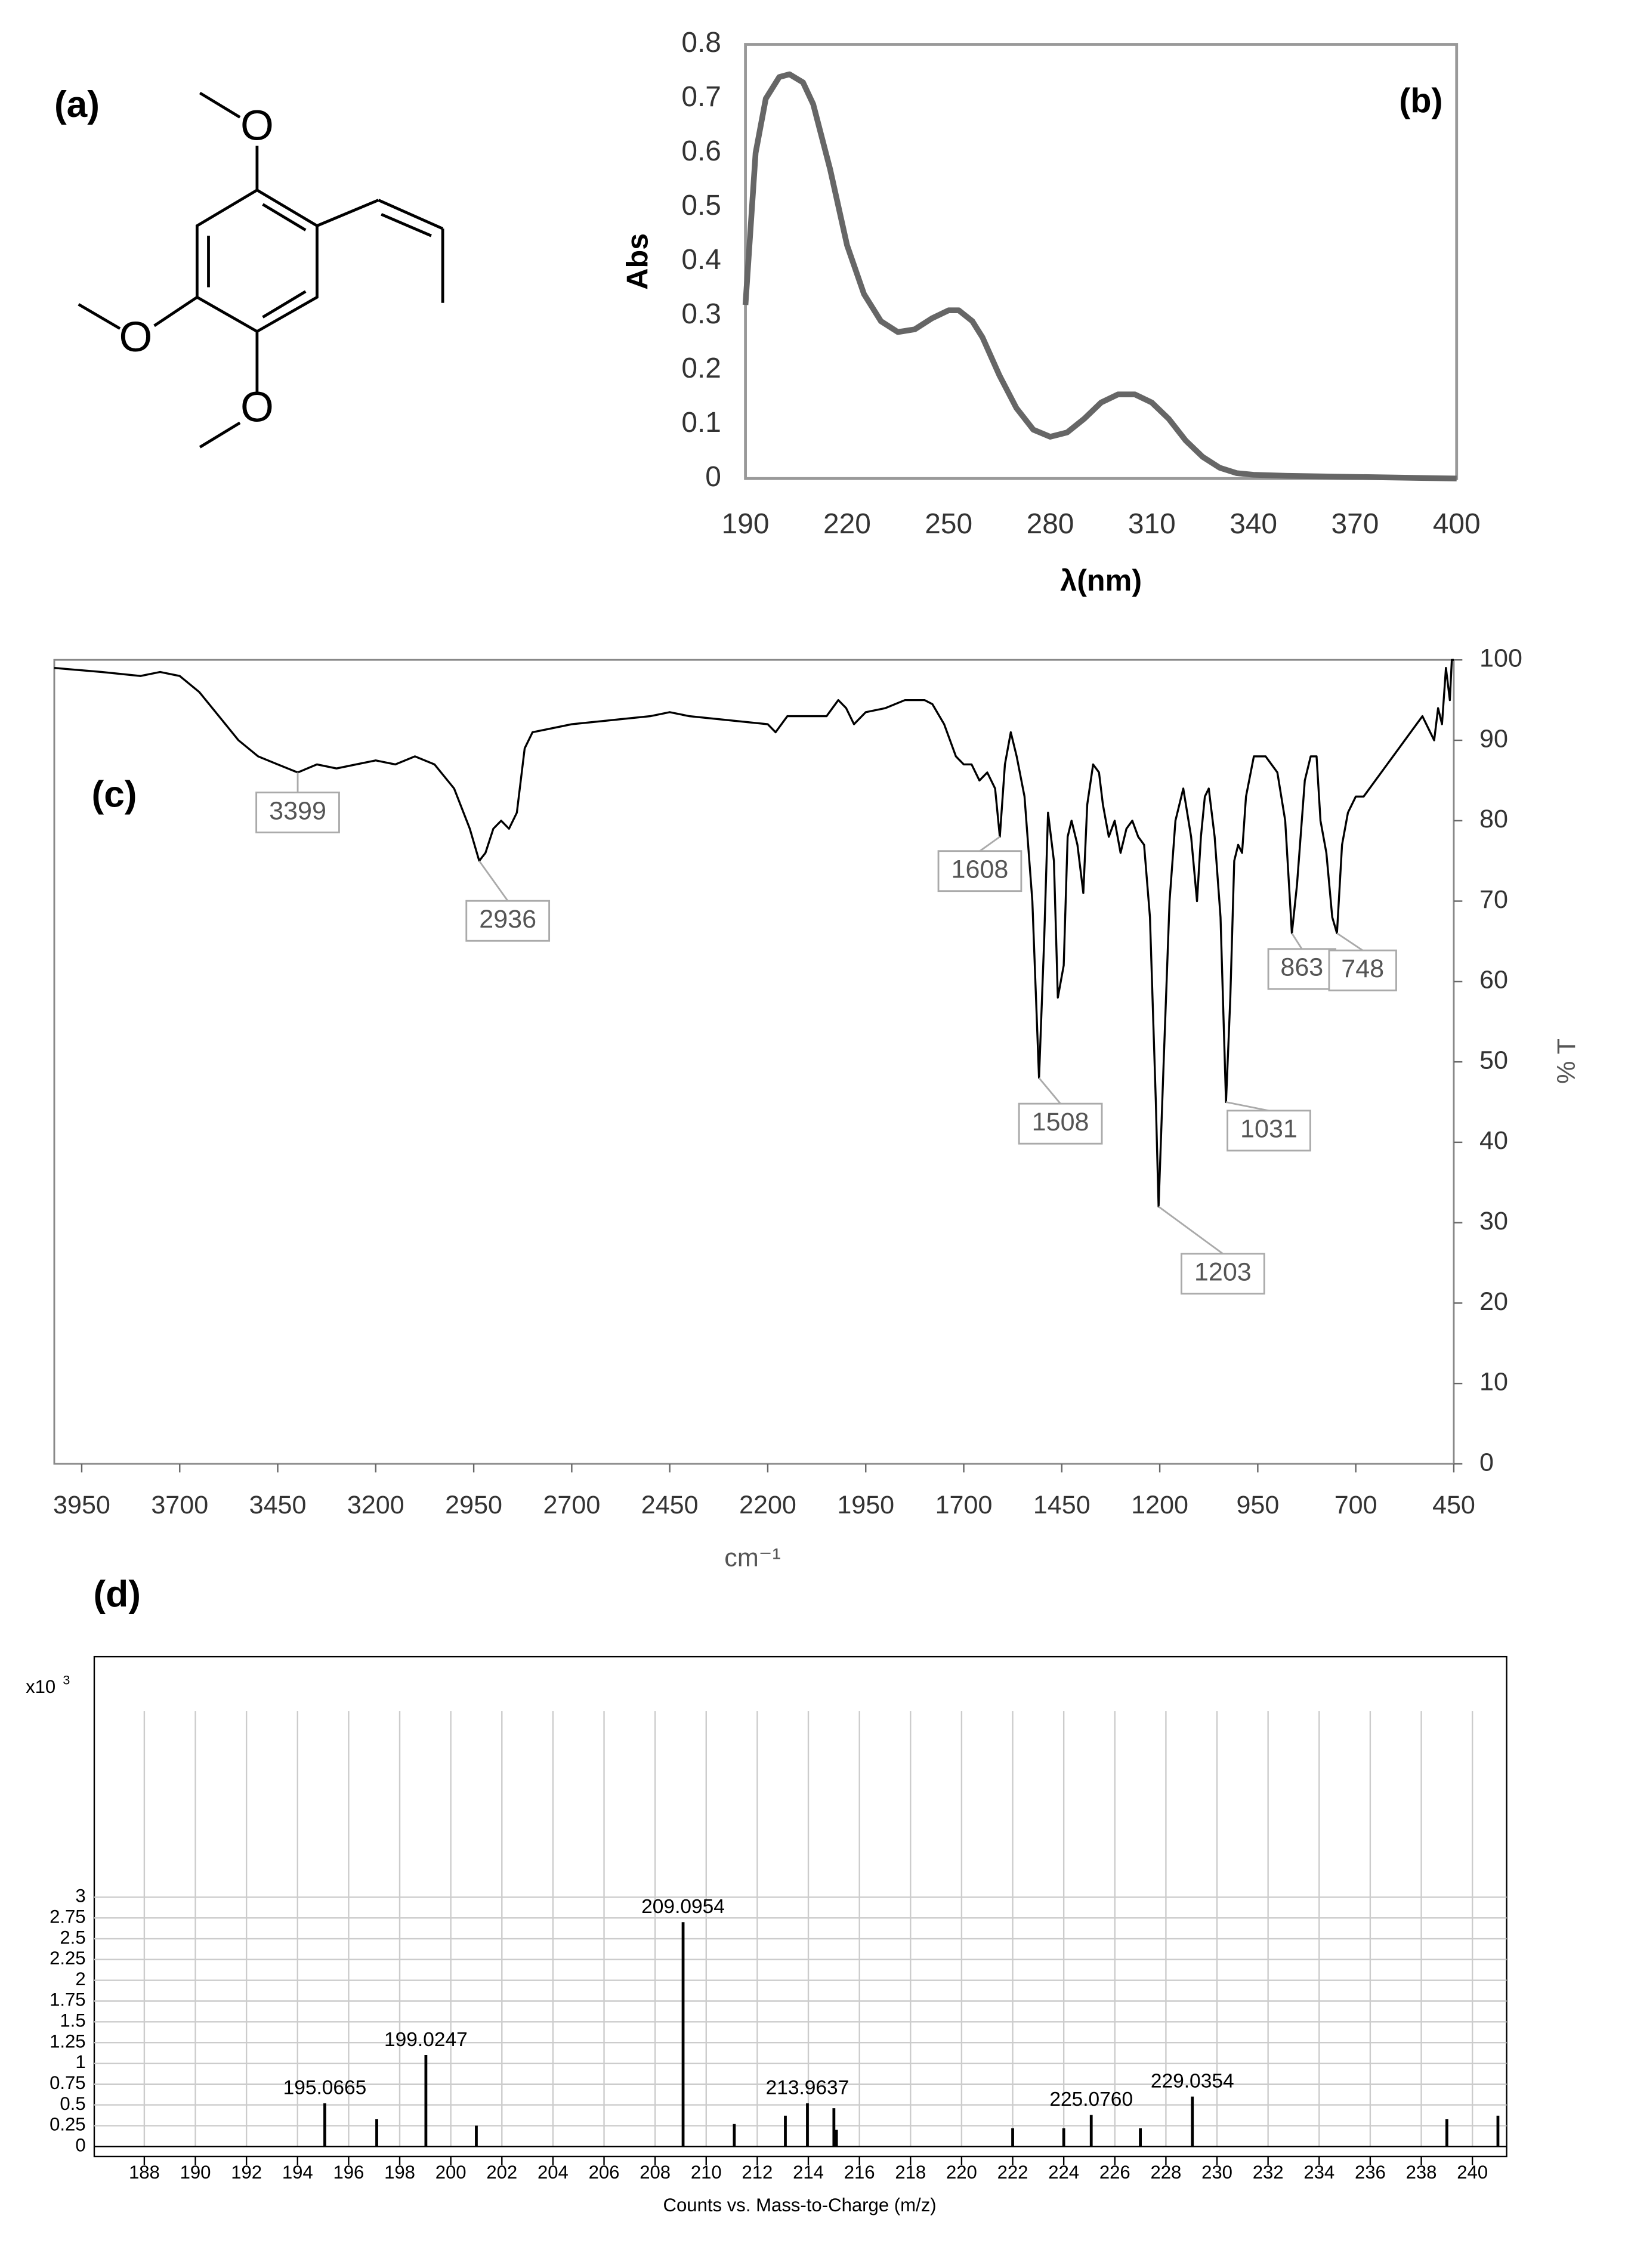 The height and width of the screenshot is (2268, 1628). I want to click on x-tick-label: 194, so click(297, 2172).